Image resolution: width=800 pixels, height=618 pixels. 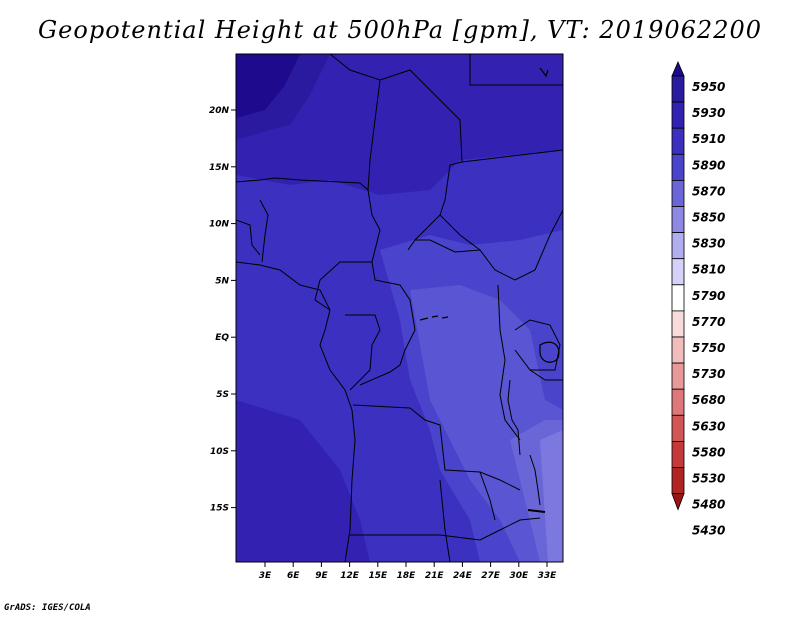 I want to click on colorbar-label: 5530, so click(x=708, y=479).